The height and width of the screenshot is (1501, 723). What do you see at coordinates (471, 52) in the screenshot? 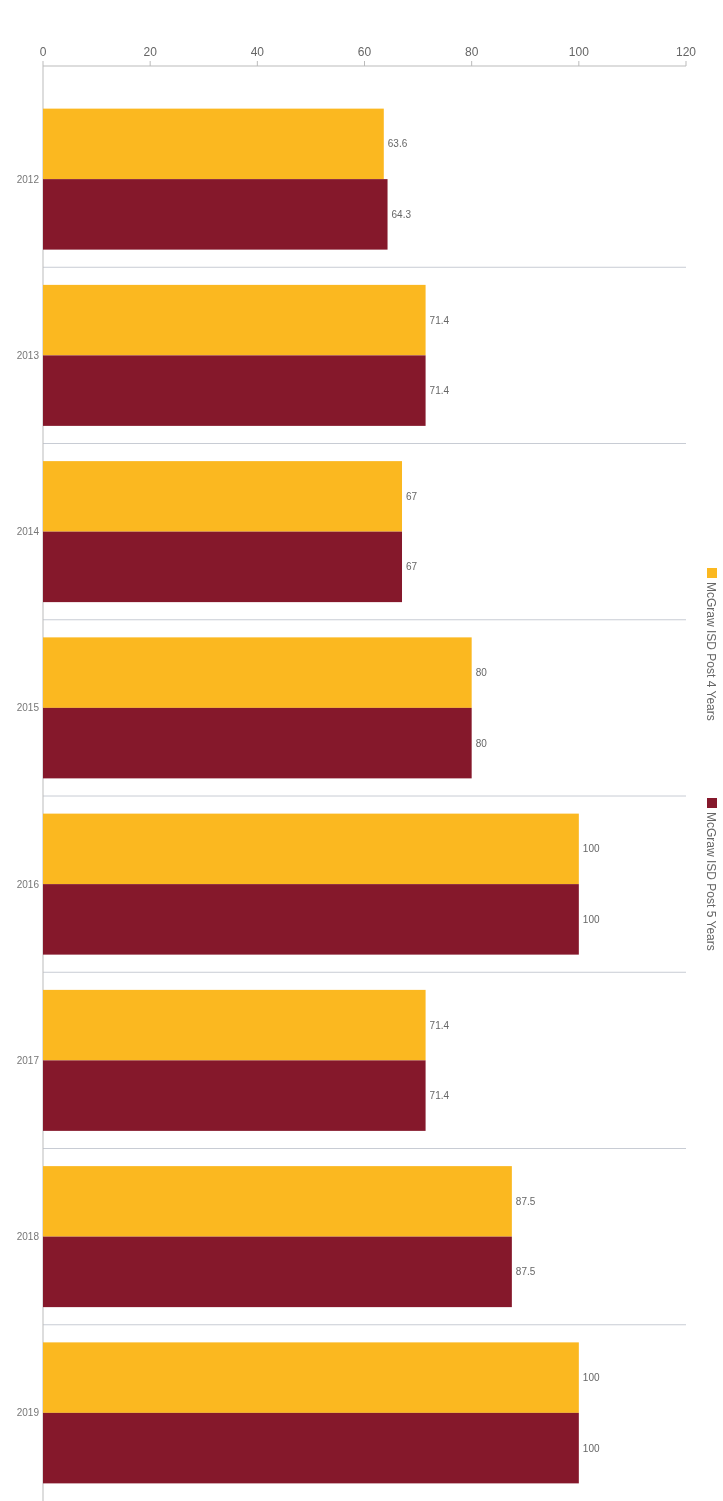
I see `x-tick-label: 80` at bounding box center [471, 52].